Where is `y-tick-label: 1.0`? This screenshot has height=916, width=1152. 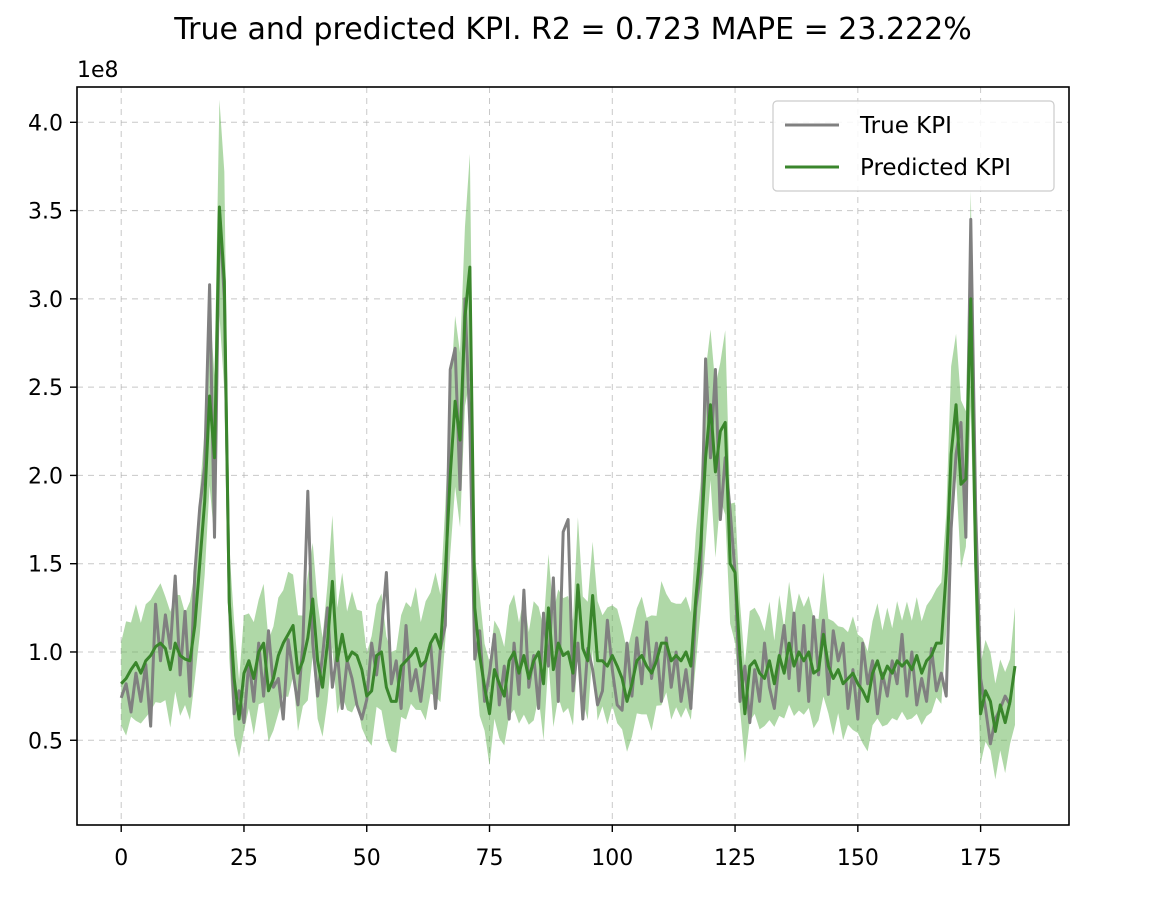
y-tick-label: 1.0 is located at coordinates (45, 653).